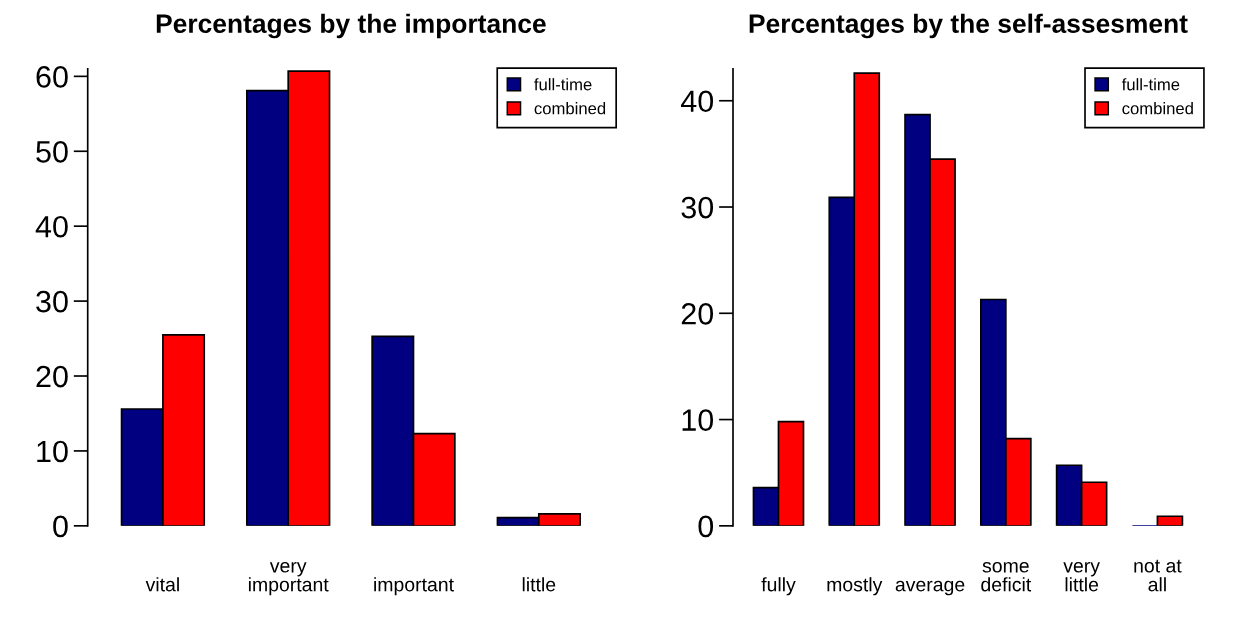  Describe the element at coordinates (288, 578) in the screenshot. I see `x-tick-label: very important` at that location.